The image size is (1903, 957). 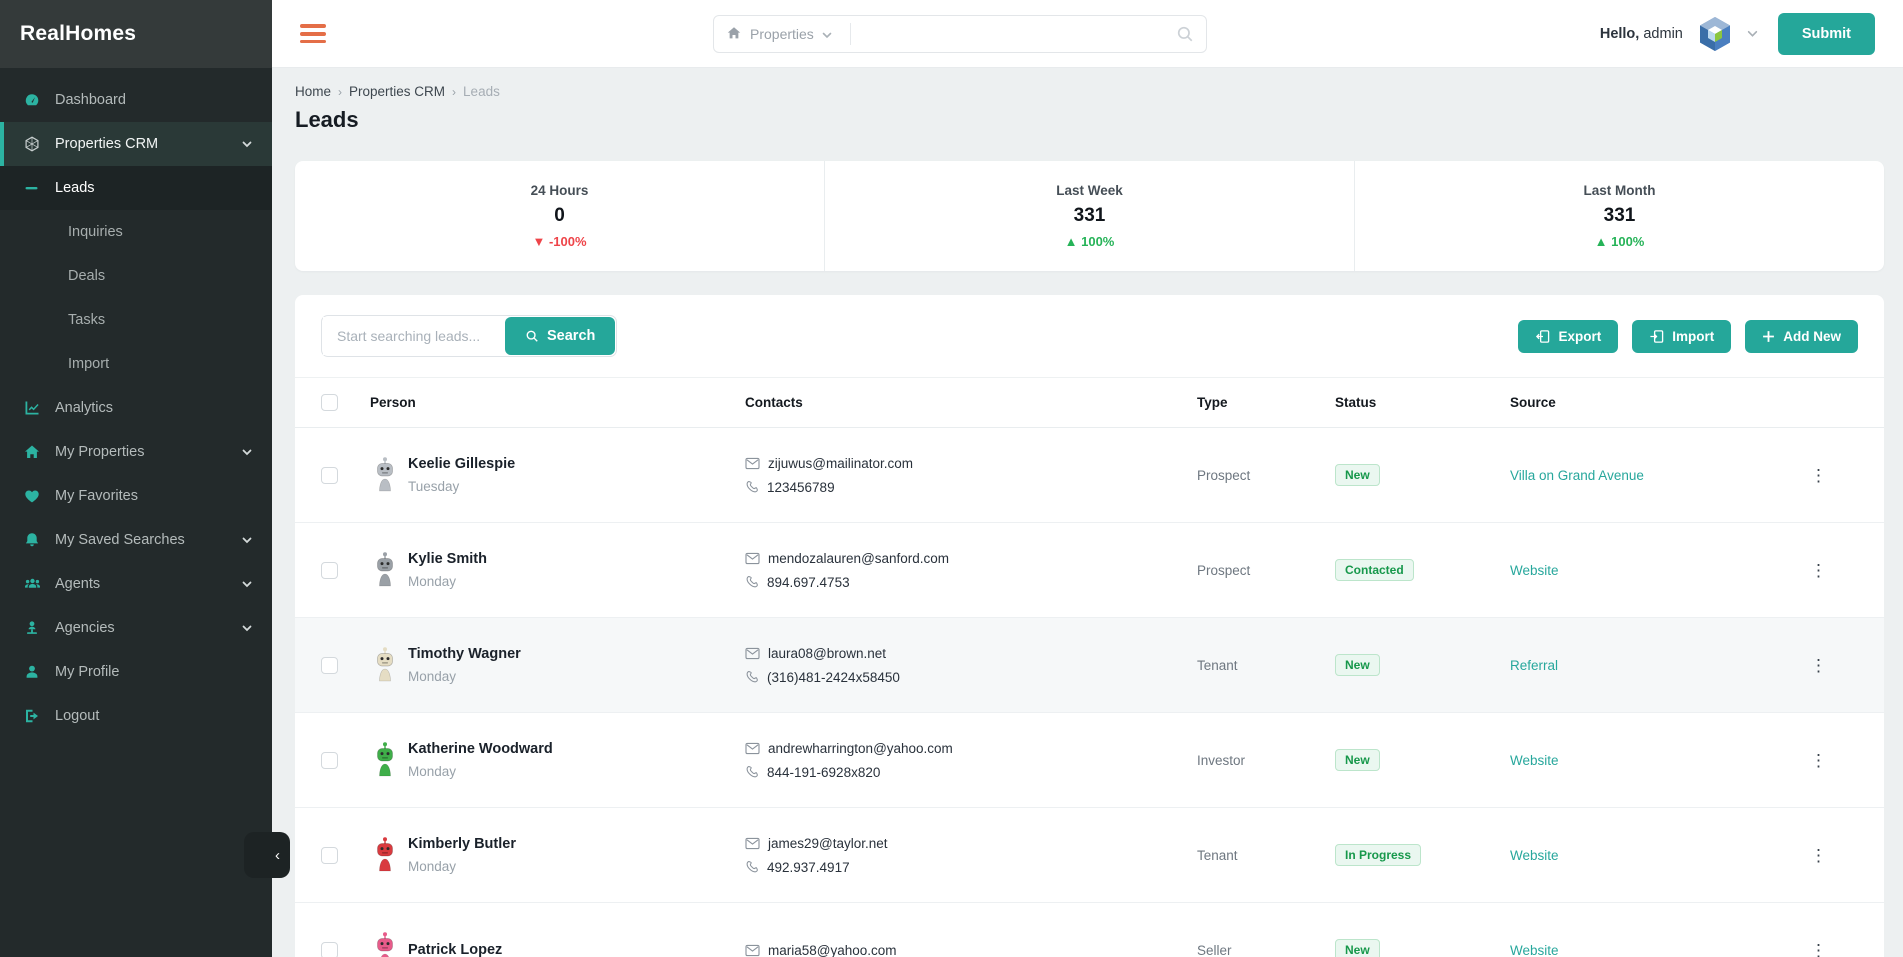 What do you see at coordinates (462, 844) in the screenshot?
I see `person-name: Kimberly Butler` at bounding box center [462, 844].